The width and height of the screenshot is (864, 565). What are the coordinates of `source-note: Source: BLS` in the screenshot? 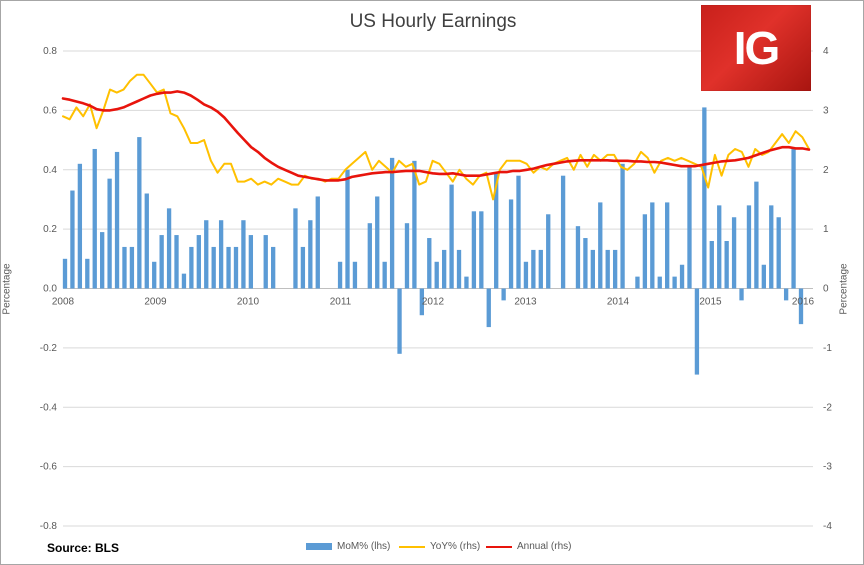 It's located at (83, 548).